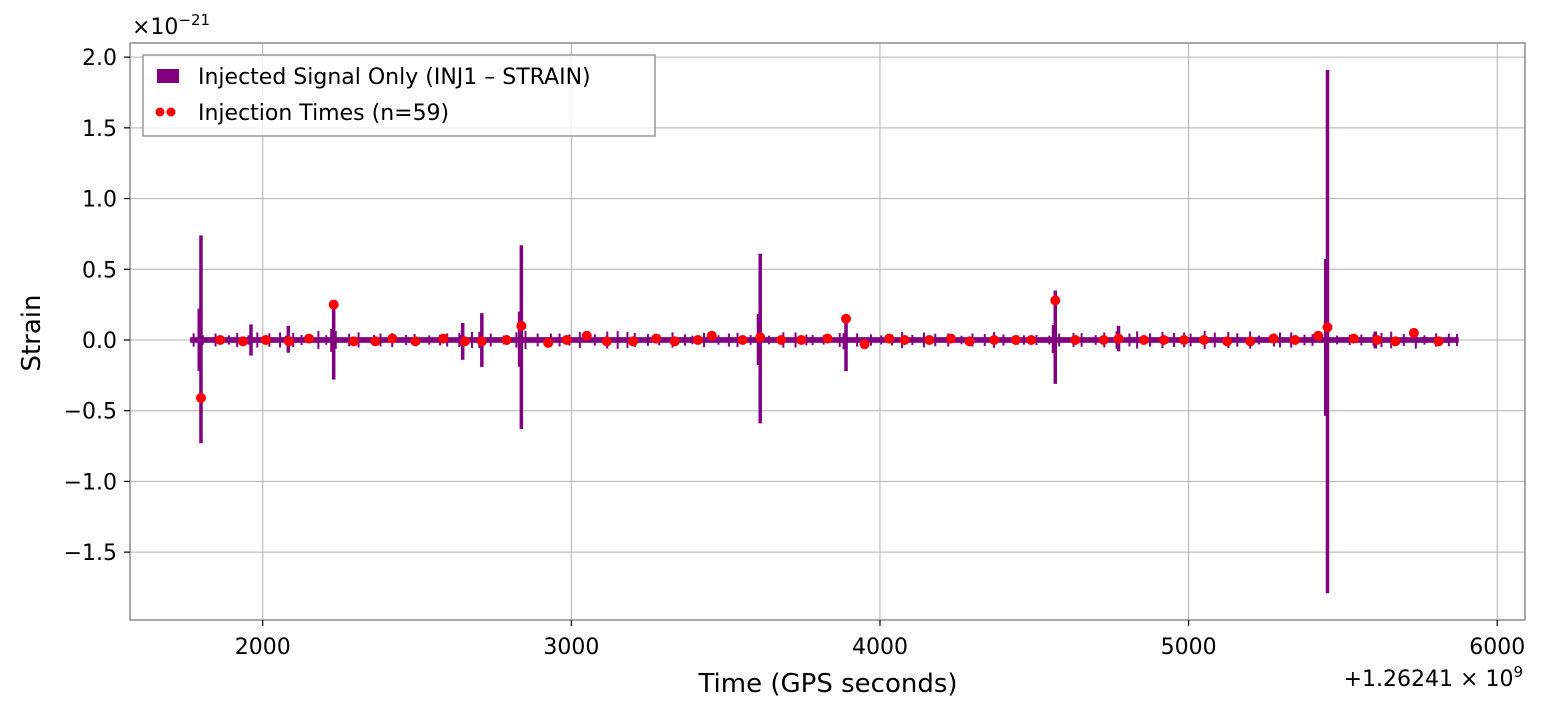 This screenshot has width=1548, height=713. What do you see at coordinates (90, 553) in the screenshot?
I see `y-tick-label: −1.5` at bounding box center [90, 553].